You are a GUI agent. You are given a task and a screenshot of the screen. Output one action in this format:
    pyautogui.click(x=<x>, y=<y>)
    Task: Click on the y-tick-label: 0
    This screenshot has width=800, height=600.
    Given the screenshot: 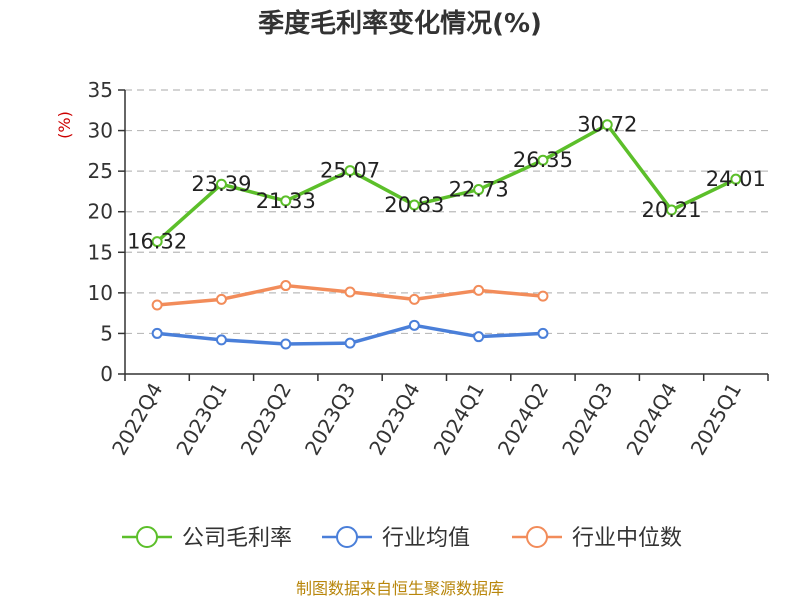 What is the action you would take?
    pyautogui.click(x=106, y=374)
    